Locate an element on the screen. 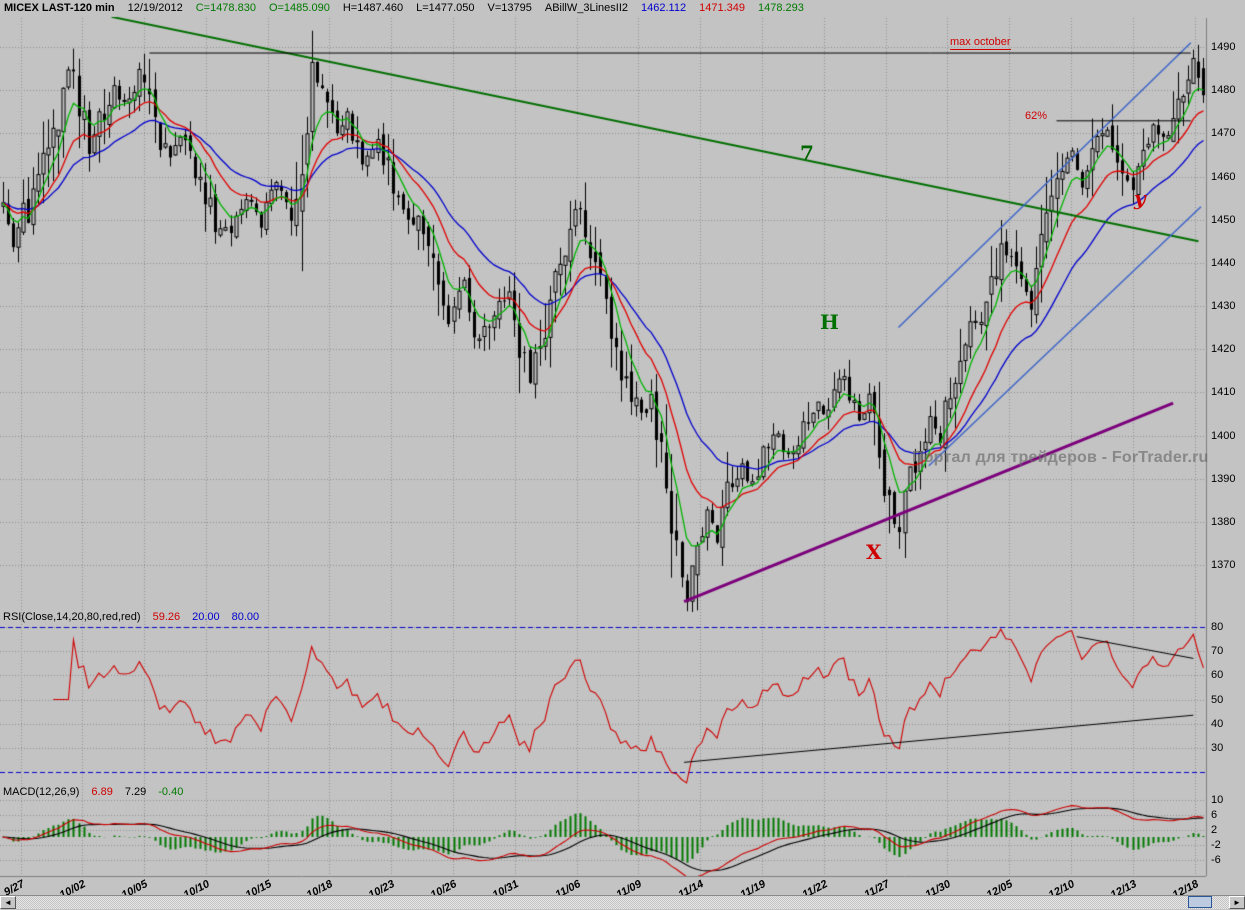 Image resolution: width=1245 pixels, height=910 pixels. wave-x-label: X is located at coordinates (874, 552).